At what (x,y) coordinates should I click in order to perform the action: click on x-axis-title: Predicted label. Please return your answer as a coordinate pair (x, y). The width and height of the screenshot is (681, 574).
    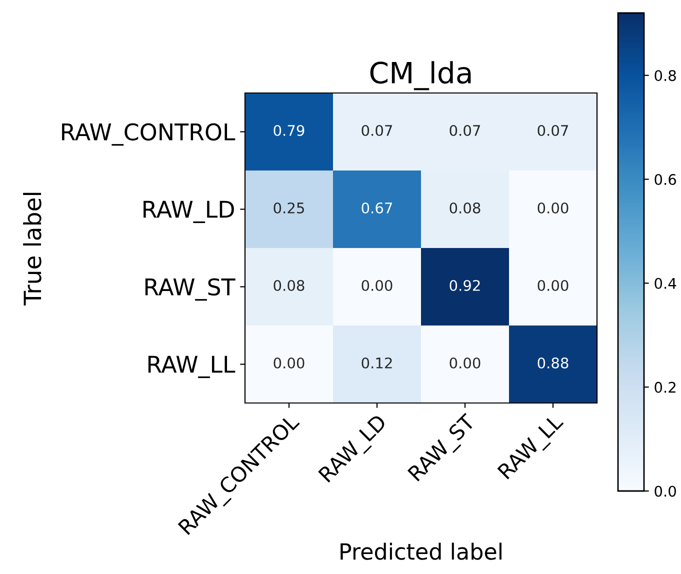
    Looking at the image, I should click on (421, 551).